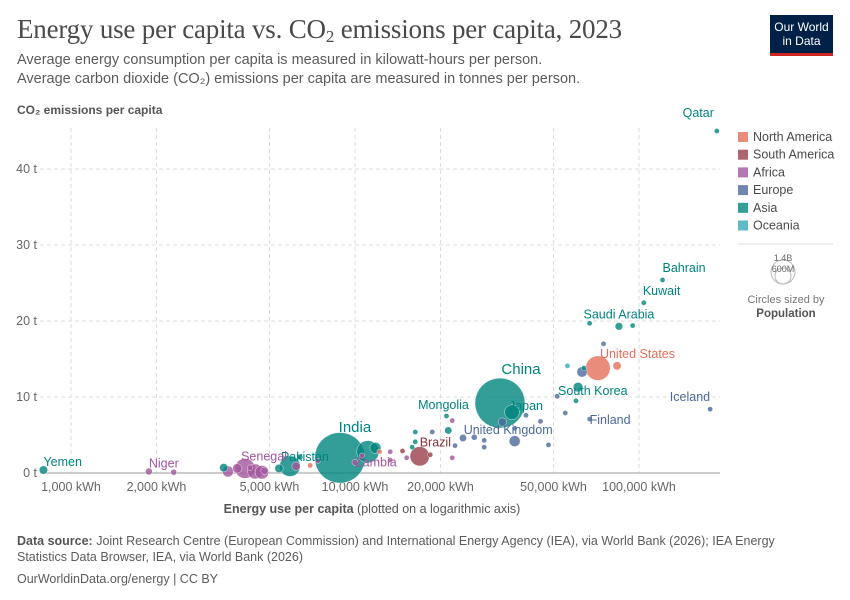  Describe the element at coordinates (289, 509) in the screenshot. I see `x-axis-label-bold: Energy use per capita` at that location.